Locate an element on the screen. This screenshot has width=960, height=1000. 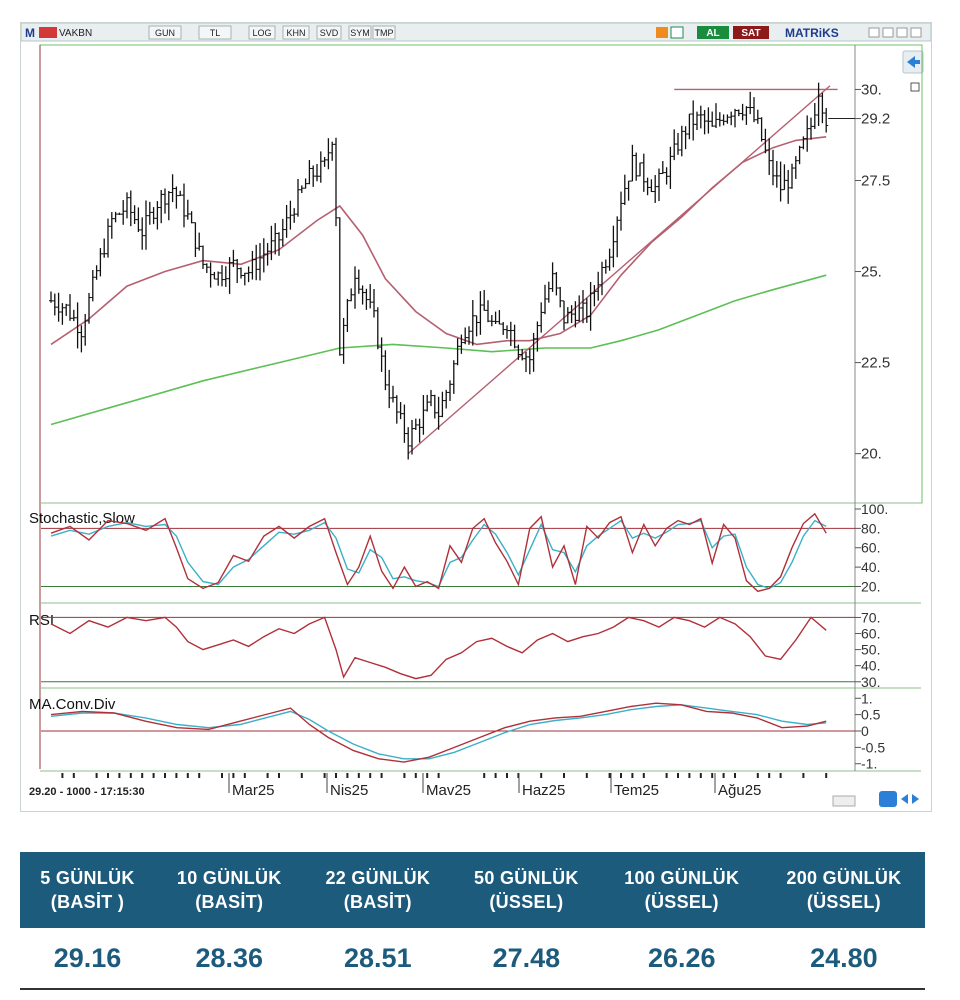
symbol-flag-icon is located at coordinates (48, 32).